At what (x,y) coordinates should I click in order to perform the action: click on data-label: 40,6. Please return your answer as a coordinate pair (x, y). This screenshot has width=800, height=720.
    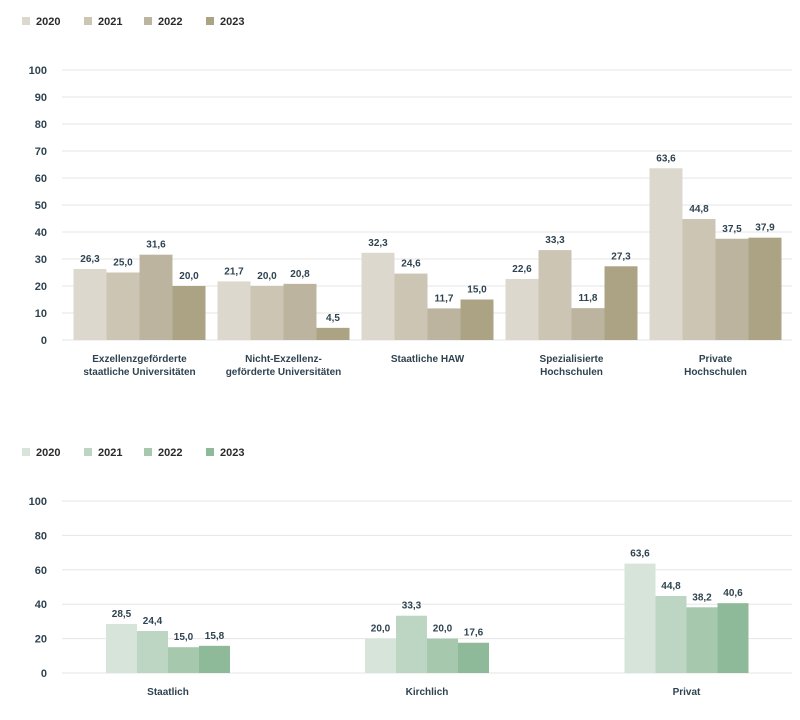
    Looking at the image, I should click on (733, 593).